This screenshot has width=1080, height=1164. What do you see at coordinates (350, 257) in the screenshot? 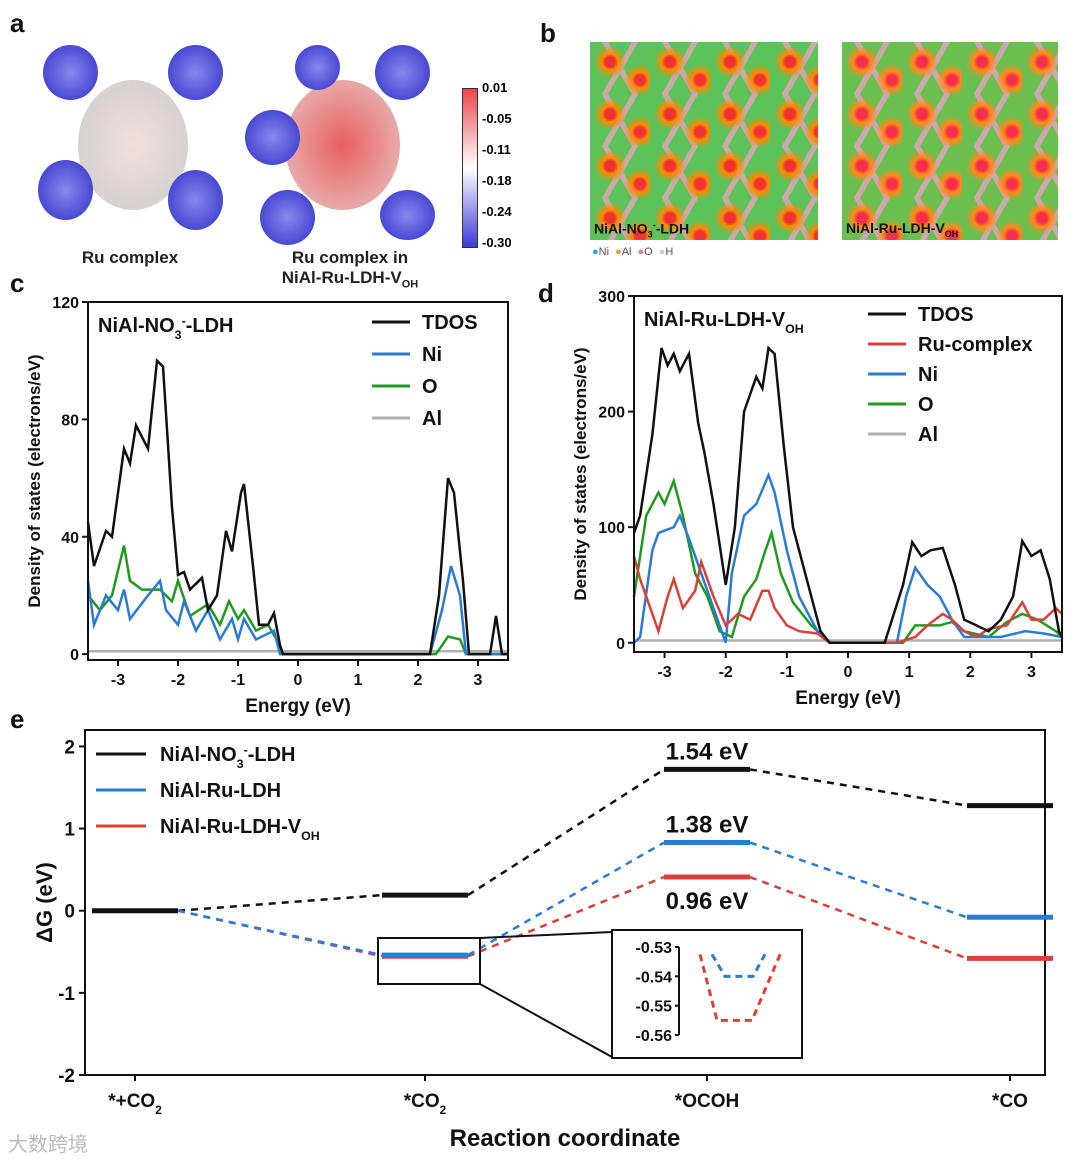
I see `caption-line1: Ru complex in` at bounding box center [350, 257].